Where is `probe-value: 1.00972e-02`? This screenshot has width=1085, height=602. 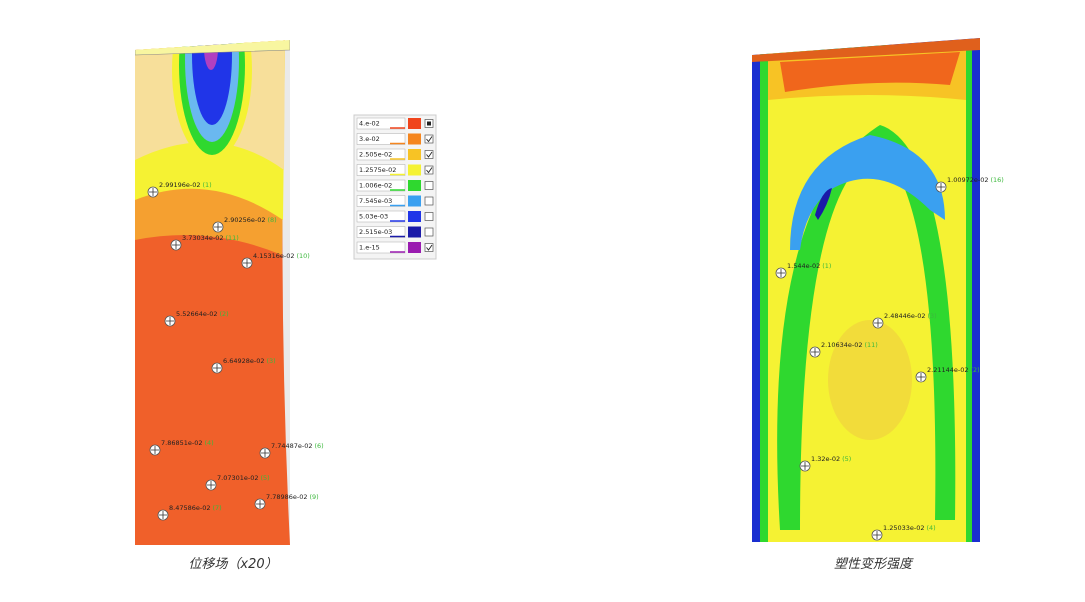 probe-value: 1.00972e-02 is located at coordinates (968, 180).